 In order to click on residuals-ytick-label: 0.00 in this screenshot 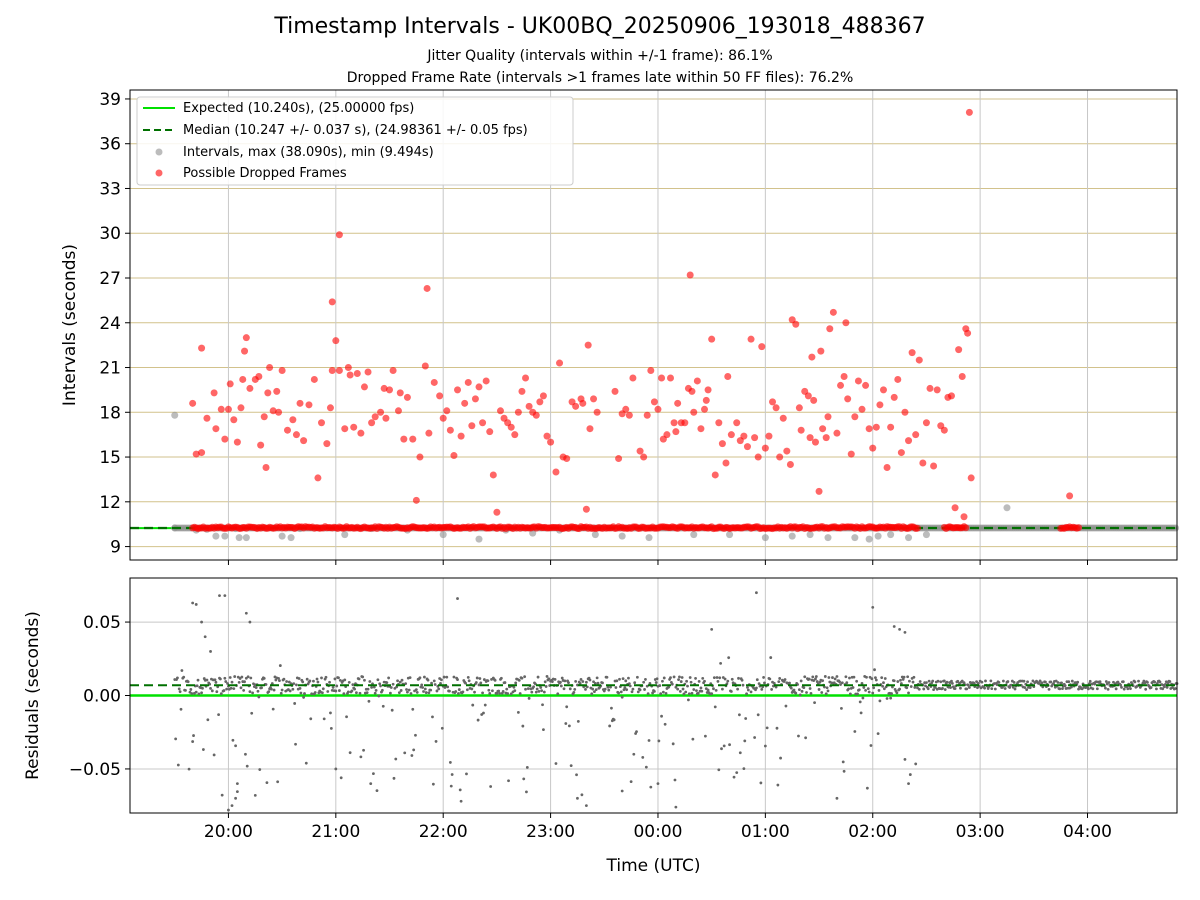, I will do `click(102, 697)`.